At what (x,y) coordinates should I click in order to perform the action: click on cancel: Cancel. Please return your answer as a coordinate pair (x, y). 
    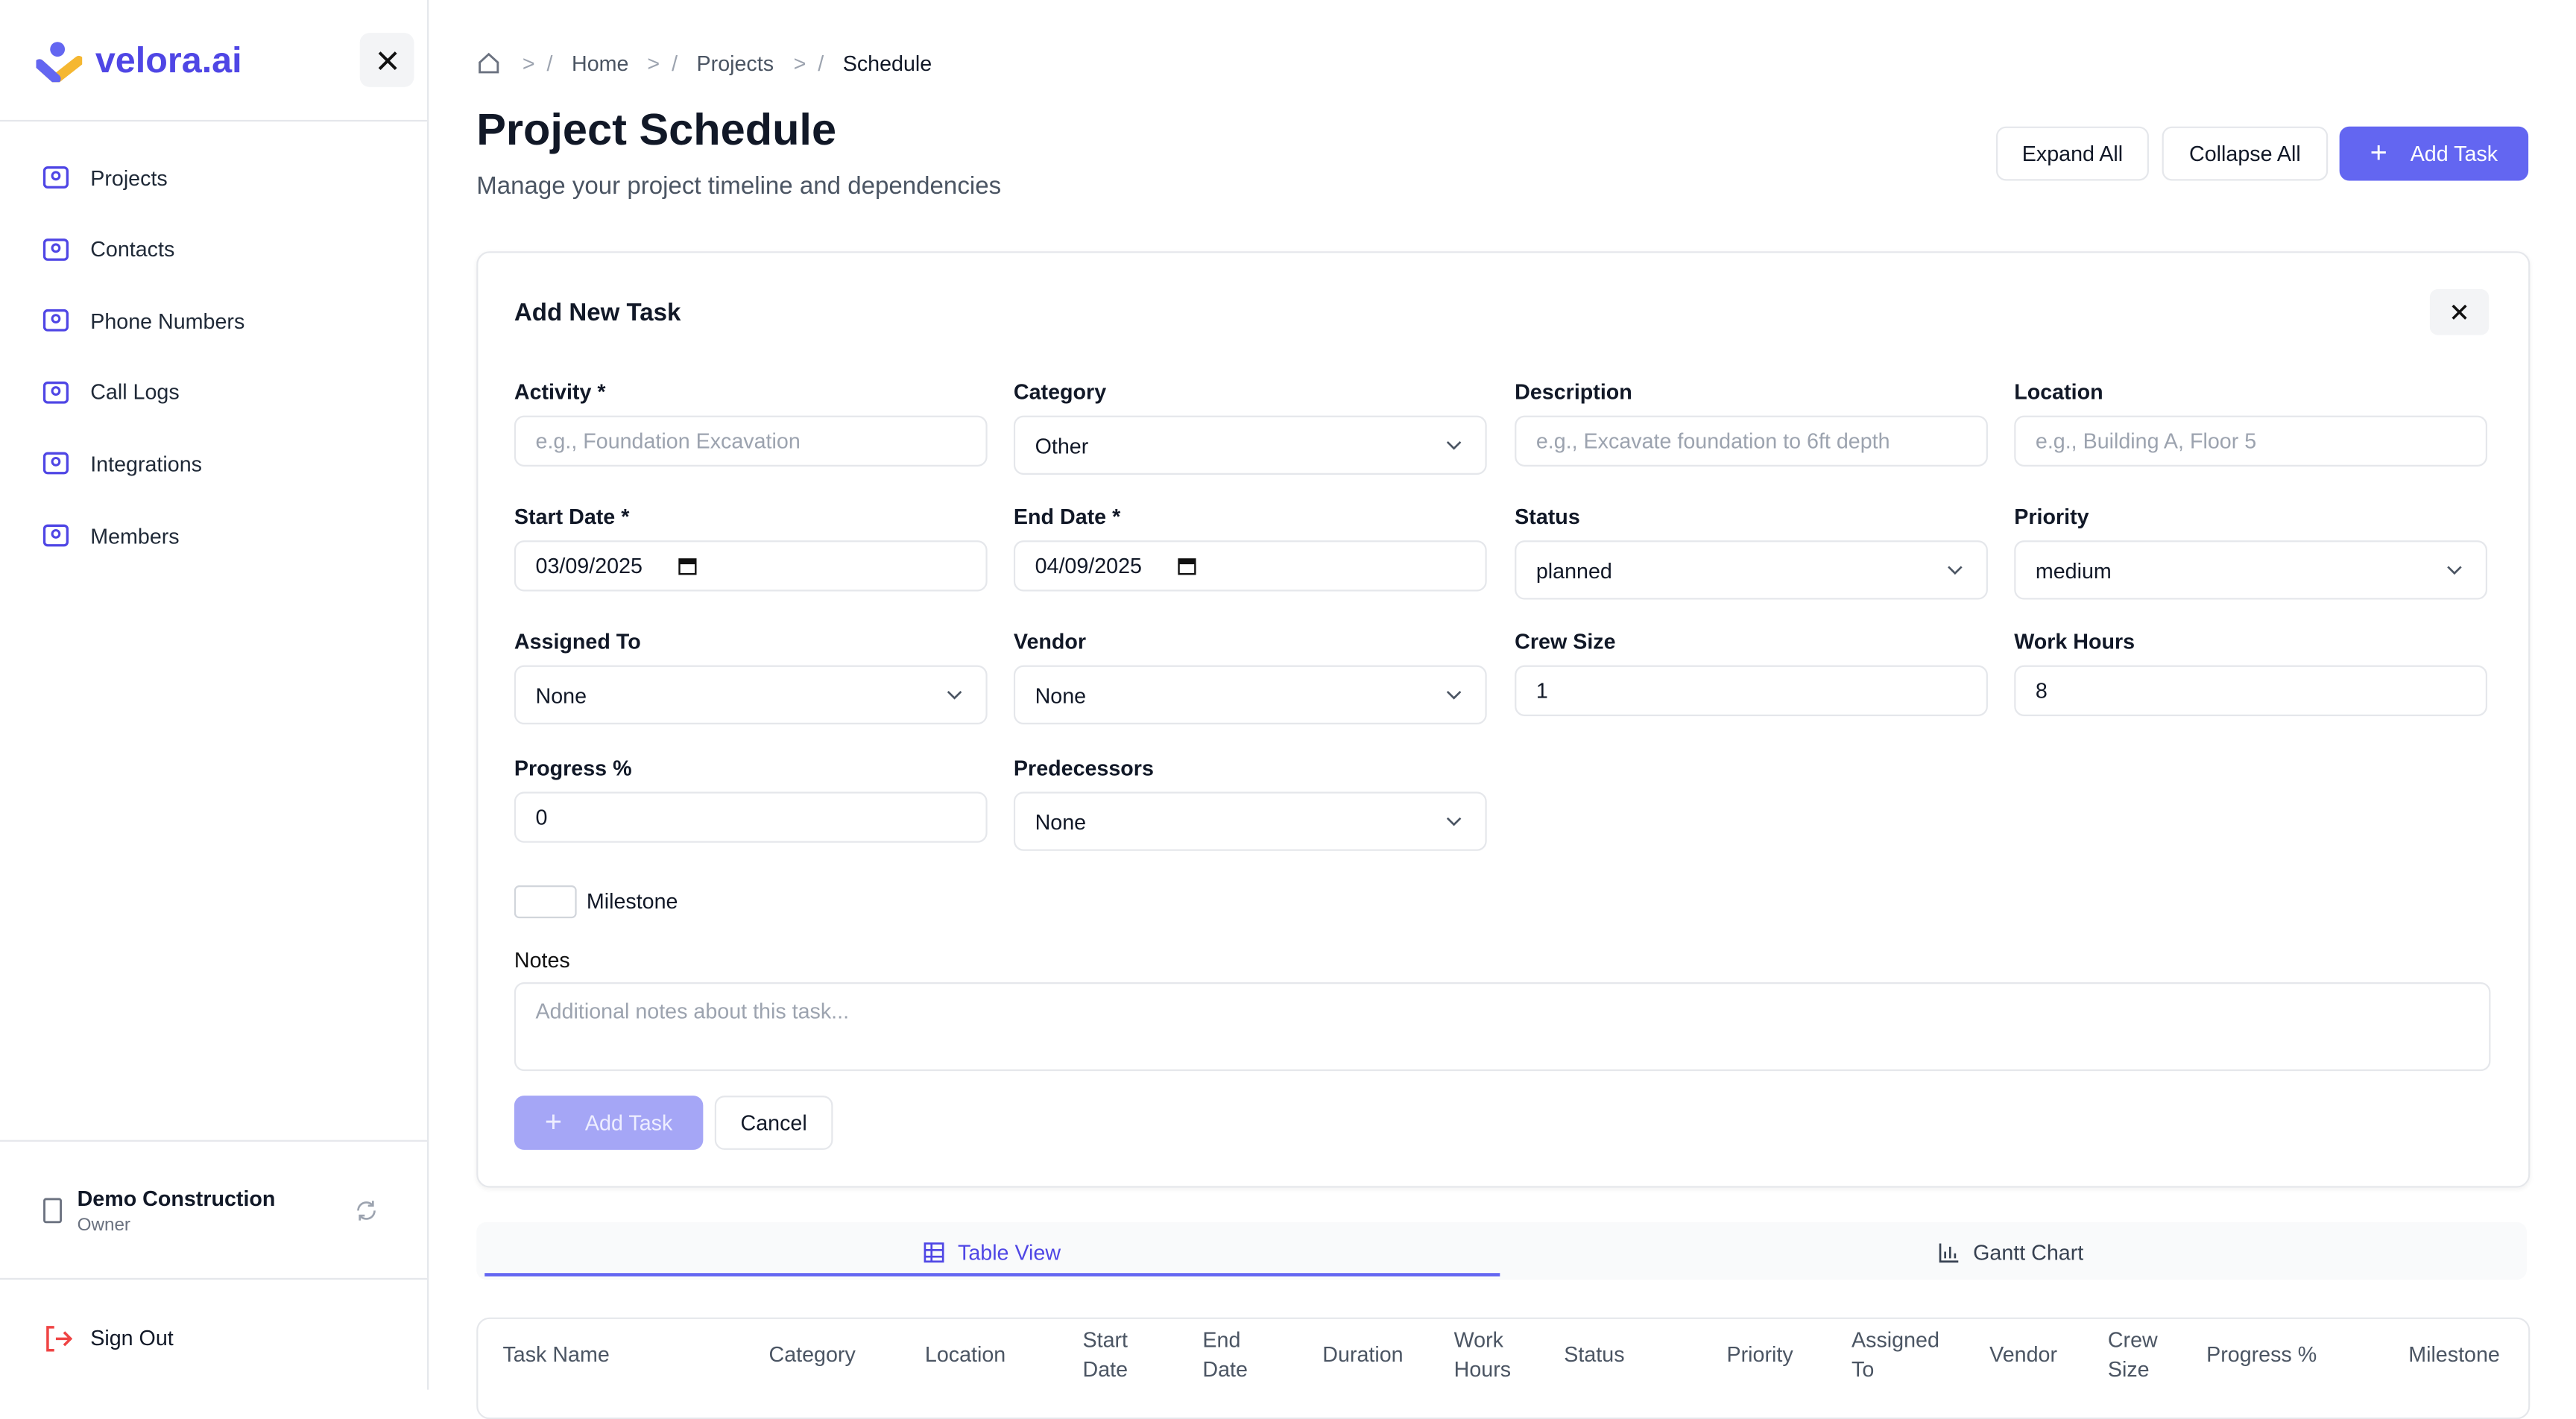
    Looking at the image, I should click on (774, 1123).